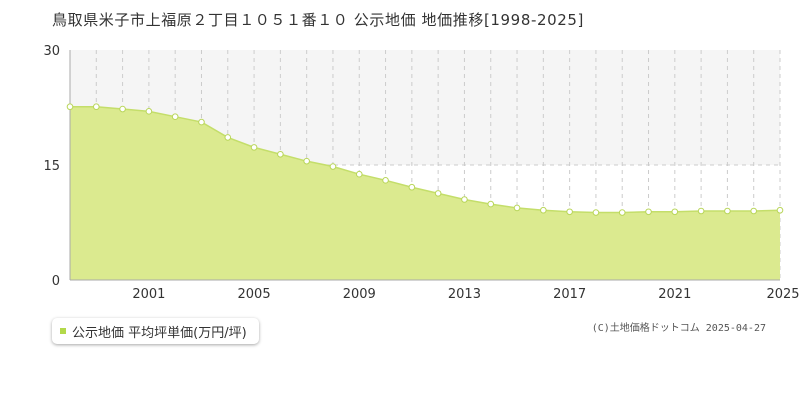 This screenshot has width=800, height=400. Describe the element at coordinates (51, 166) in the screenshot. I see `y-tick-label: 15` at that location.